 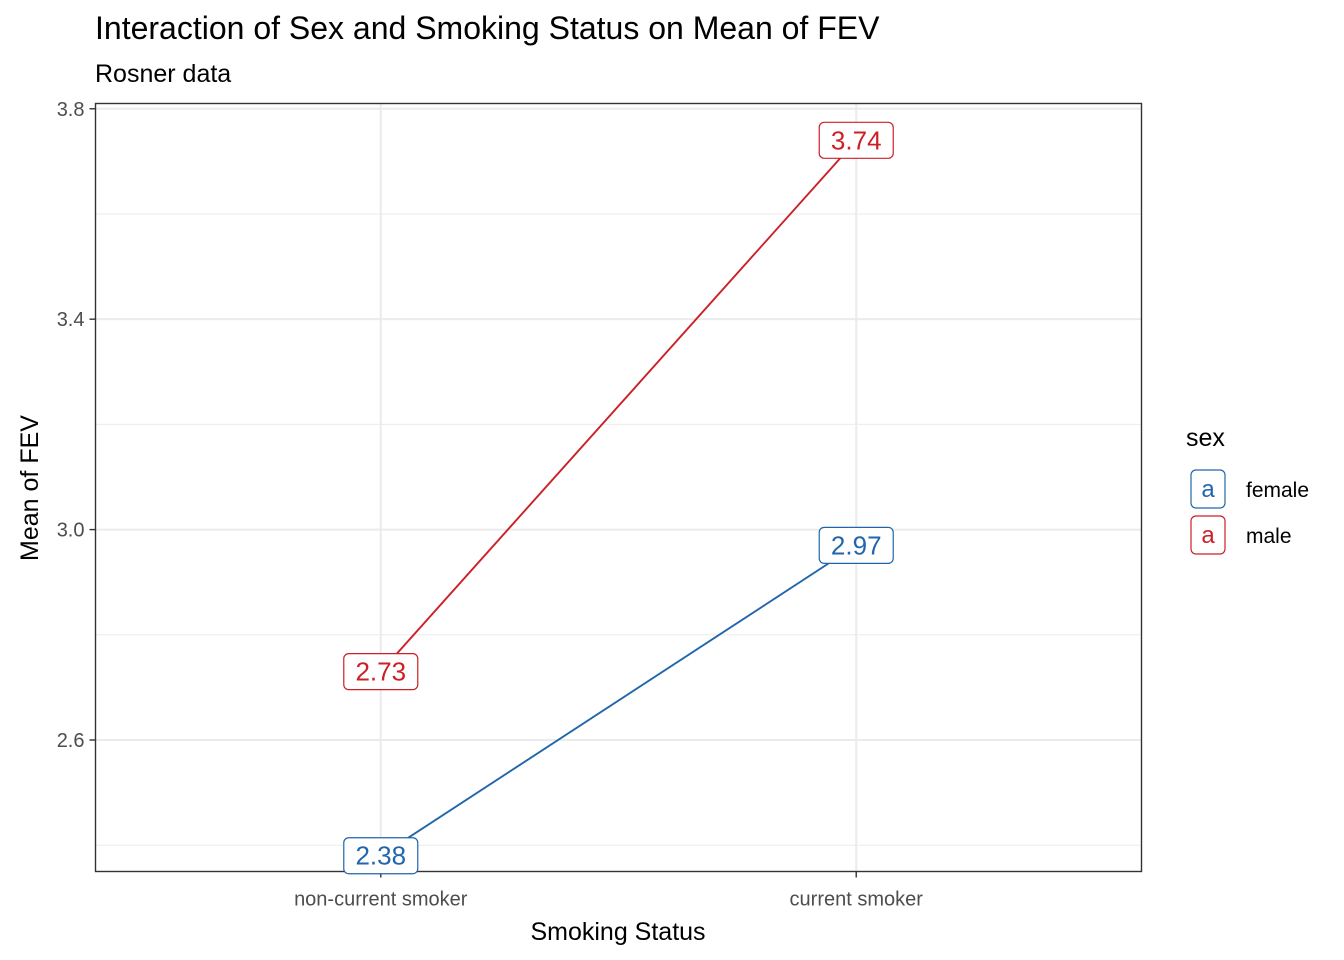 I want to click on data-label-text: 3.74, so click(x=856, y=140).